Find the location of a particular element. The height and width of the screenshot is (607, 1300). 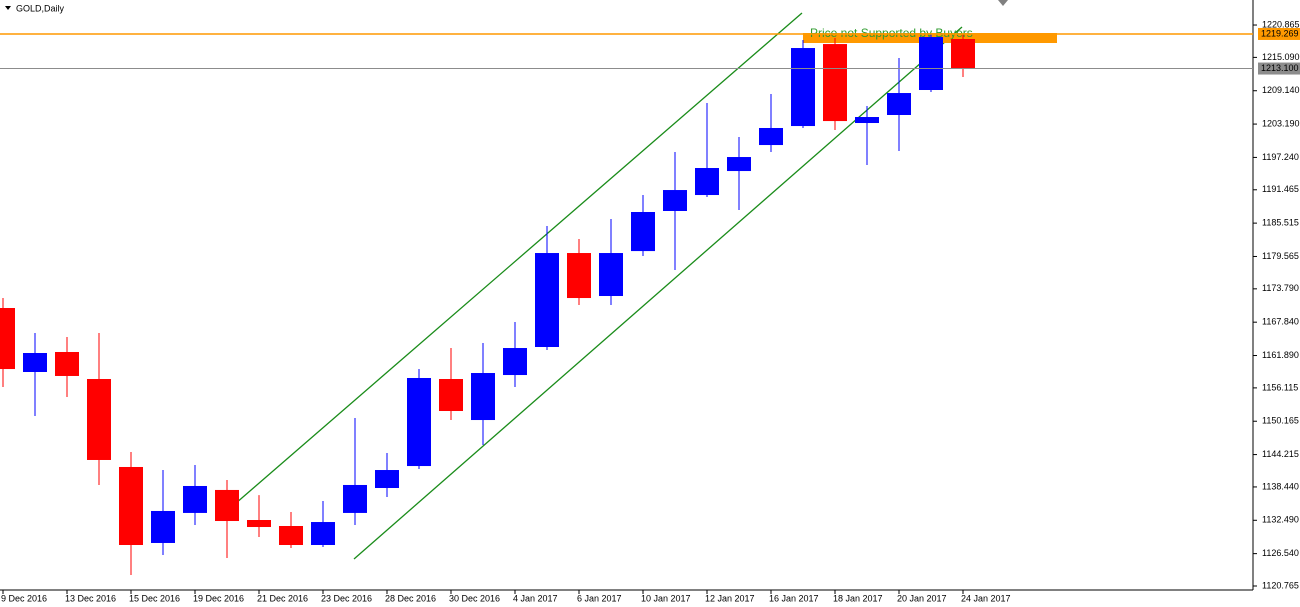

x-tick-label: 13 Dec 2016 is located at coordinates (90, 598).